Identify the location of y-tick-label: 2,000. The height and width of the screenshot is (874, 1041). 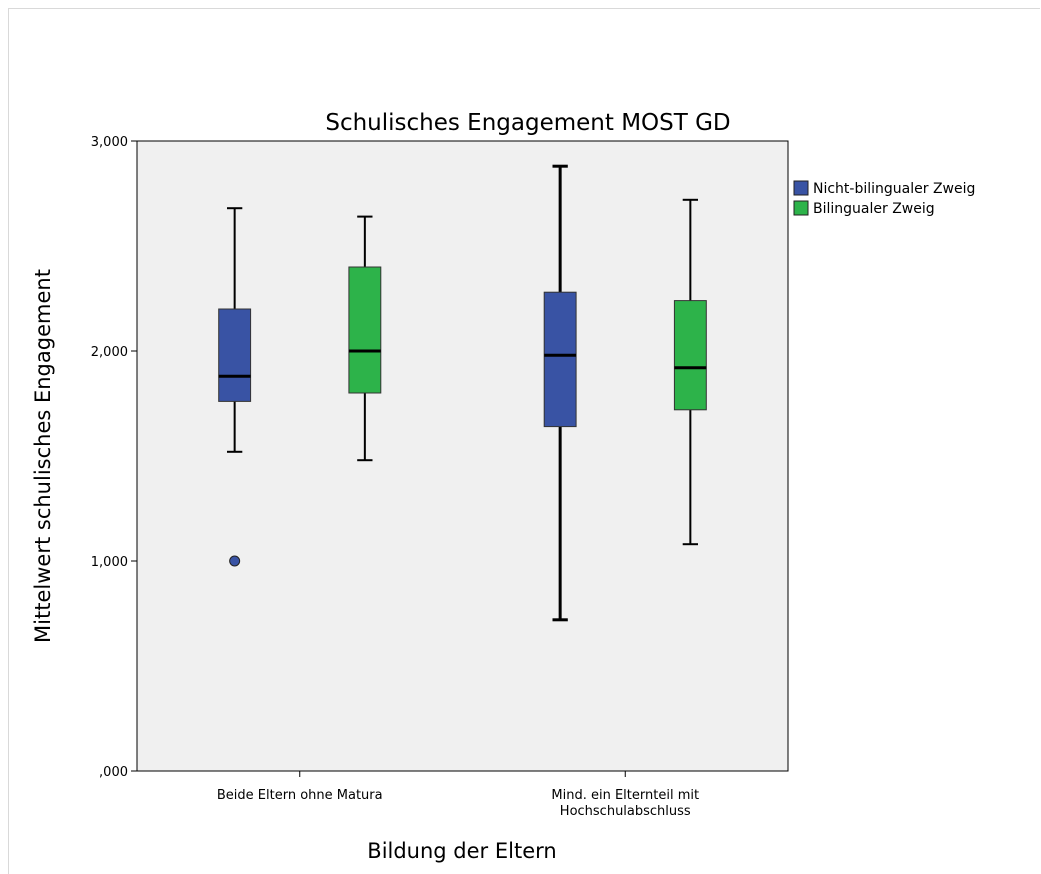
(109, 352).